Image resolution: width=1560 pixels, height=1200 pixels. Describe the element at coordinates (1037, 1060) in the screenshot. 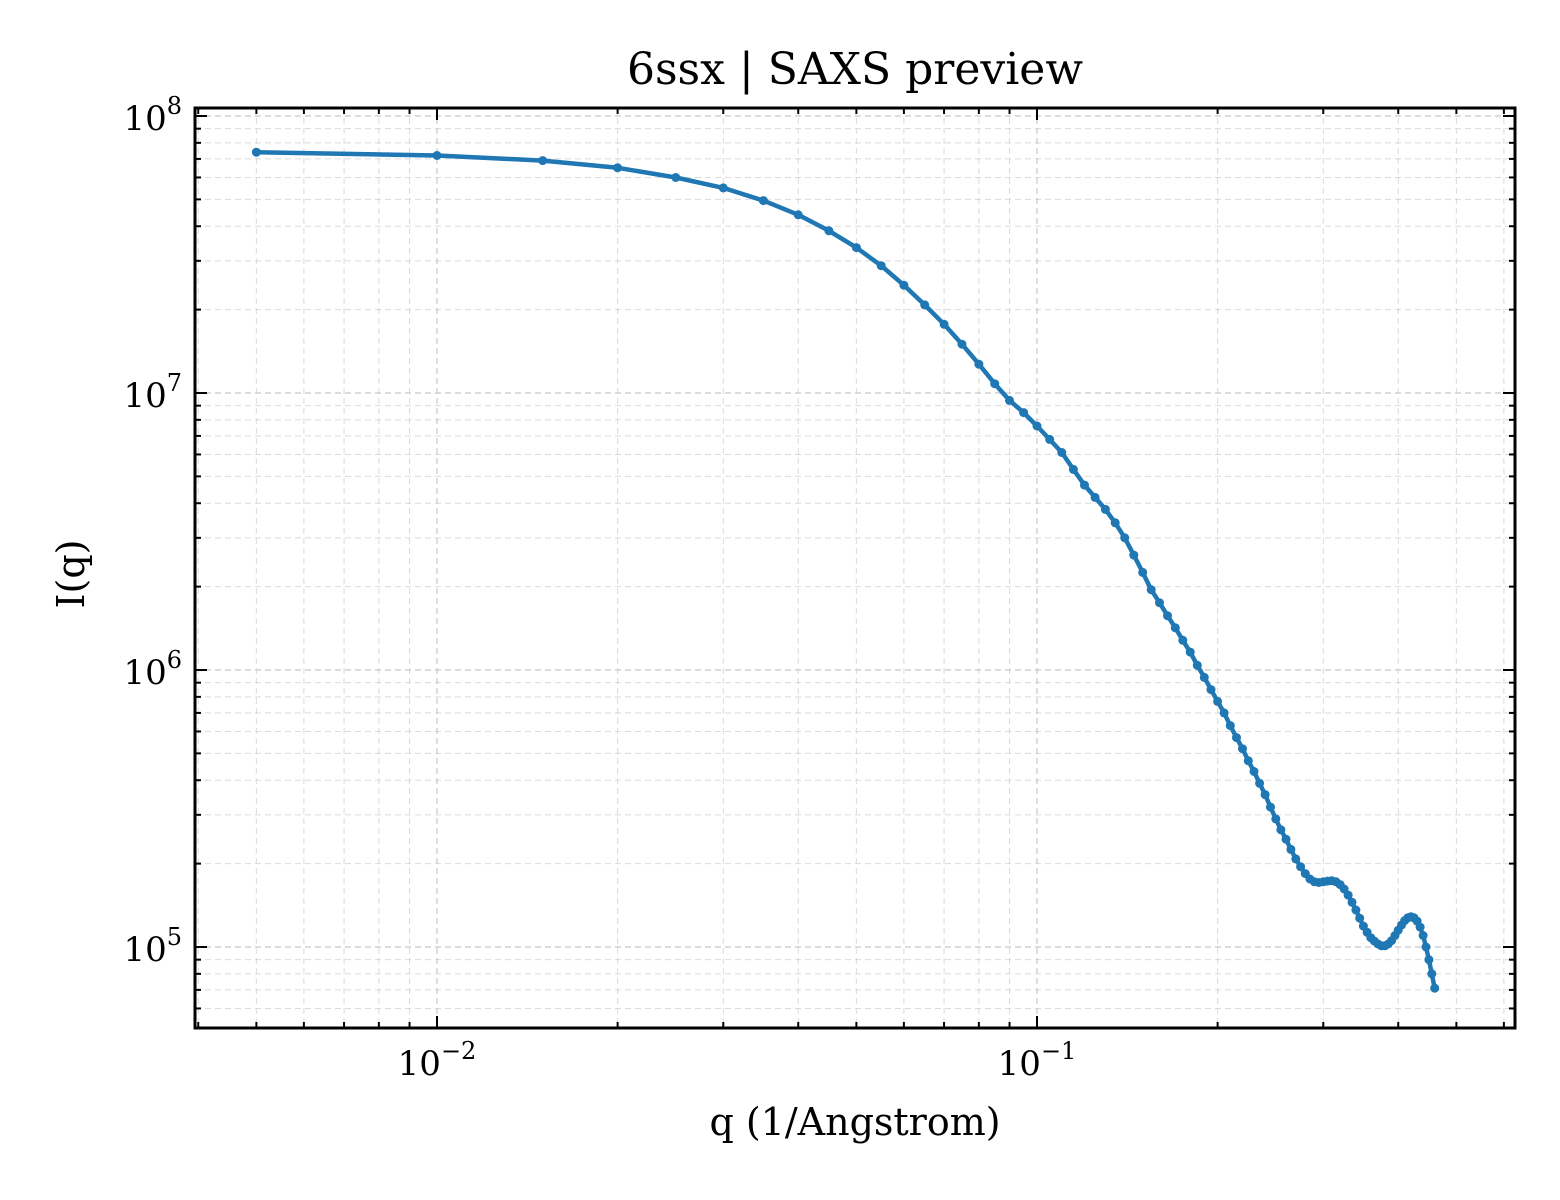

I see `x-tick-label: 10⁻¹` at that location.